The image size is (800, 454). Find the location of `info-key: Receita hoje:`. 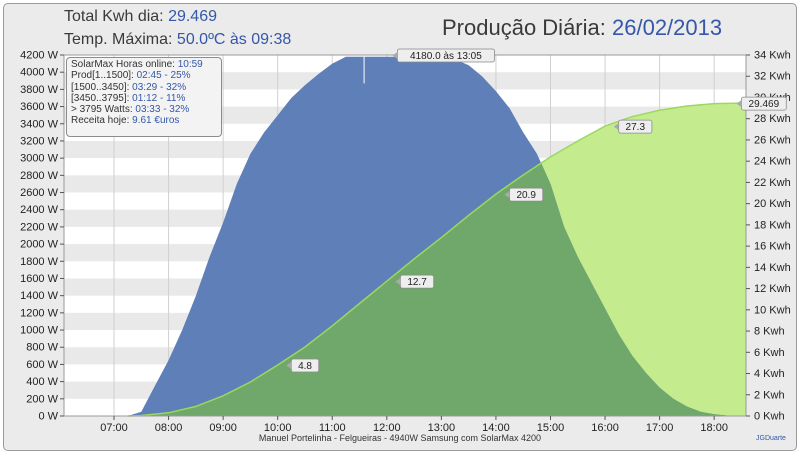

info-key: Receita hoje: is located at coordinates (102, 121).